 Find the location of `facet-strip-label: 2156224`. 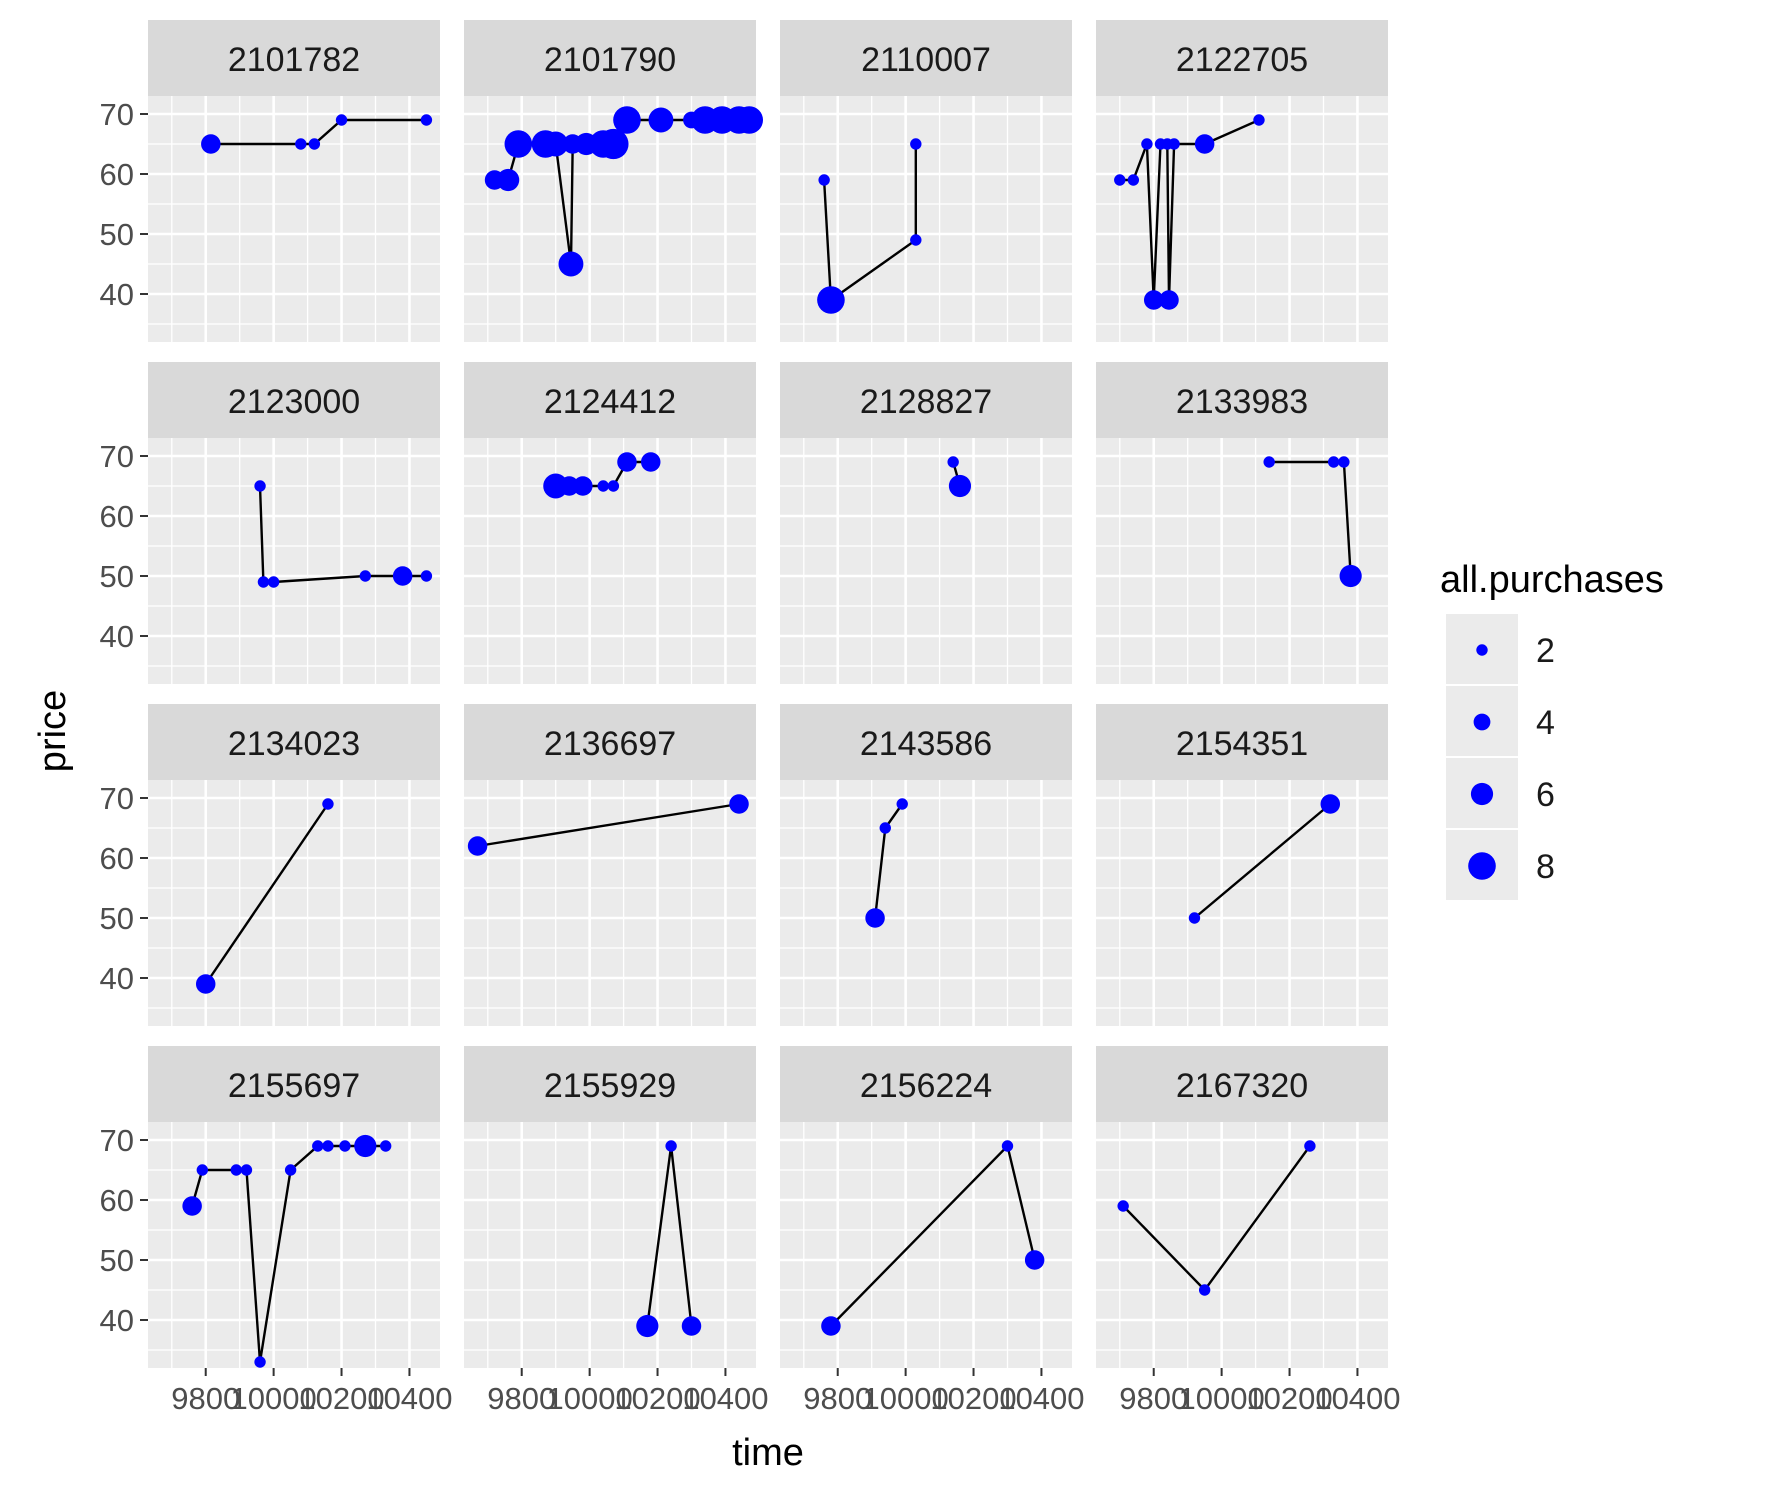

facet-strip-label: 2156224 is located at coordinates (926, 1086).